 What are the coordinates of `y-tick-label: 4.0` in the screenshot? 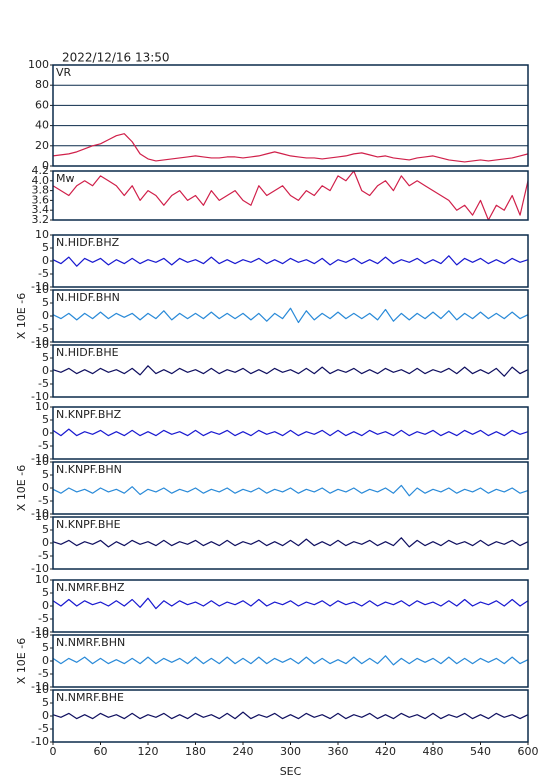 It's located at (41, 180).